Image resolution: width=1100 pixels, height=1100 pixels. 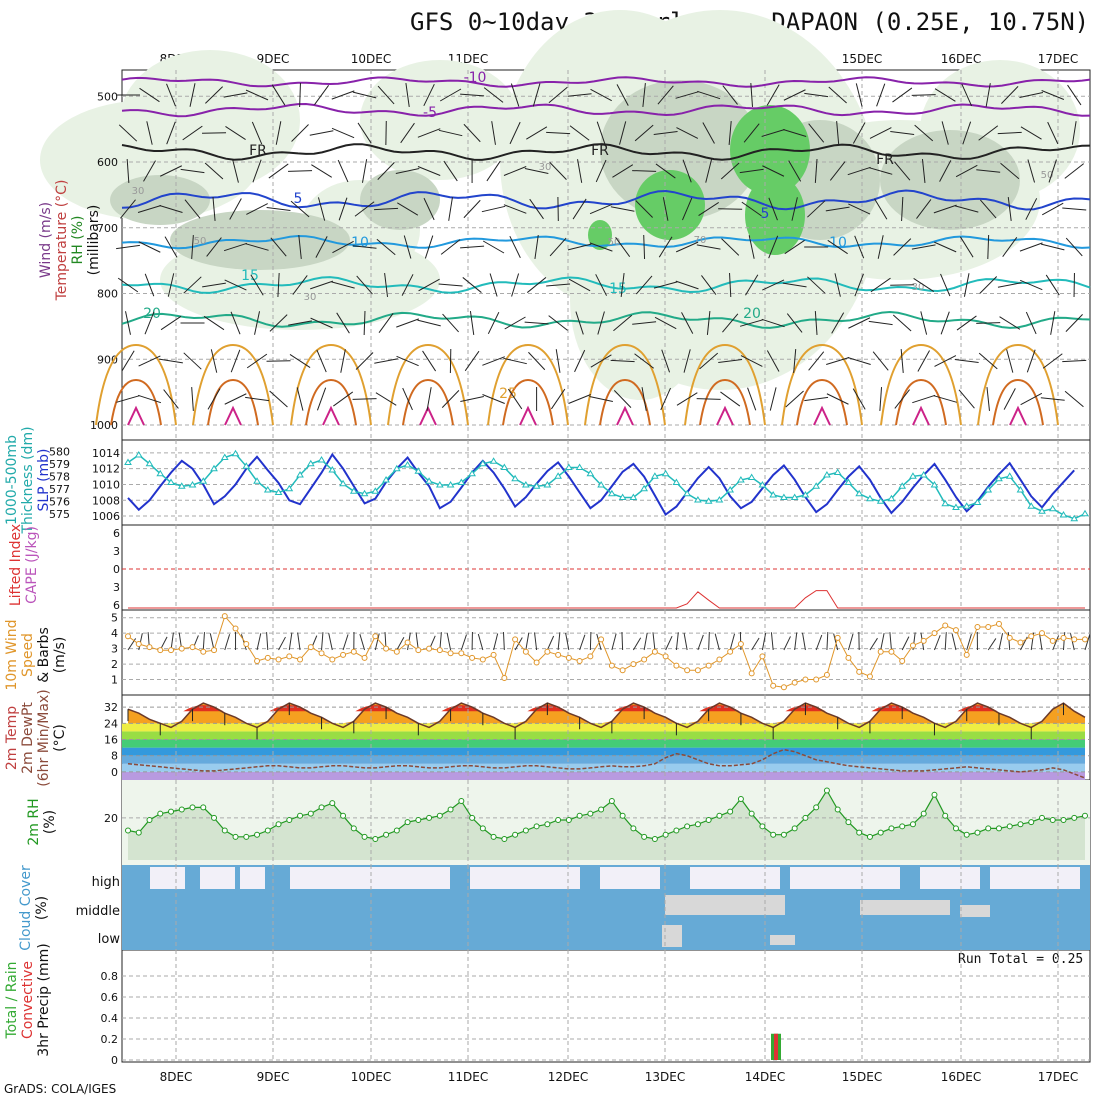 I want to click on dewpoint-line, so click(x=606, y=763).